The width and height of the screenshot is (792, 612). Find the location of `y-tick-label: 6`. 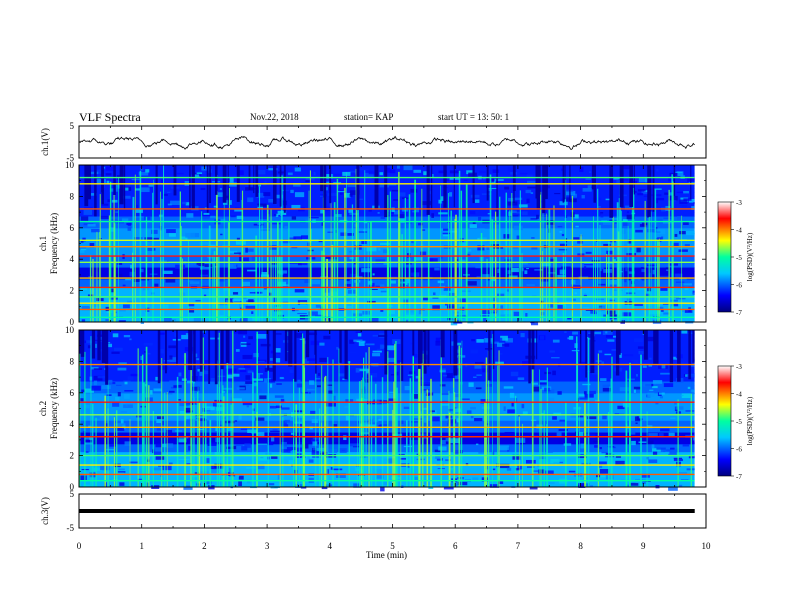

y-tick-label: 6 is located at coordinates (72, 228).